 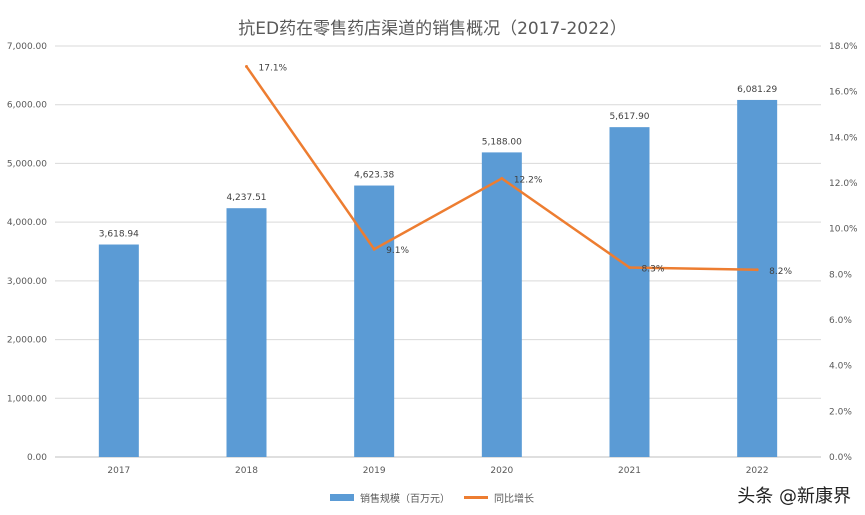 I want to click on y-tick-left: 0.00, so click(x=37, y=458).